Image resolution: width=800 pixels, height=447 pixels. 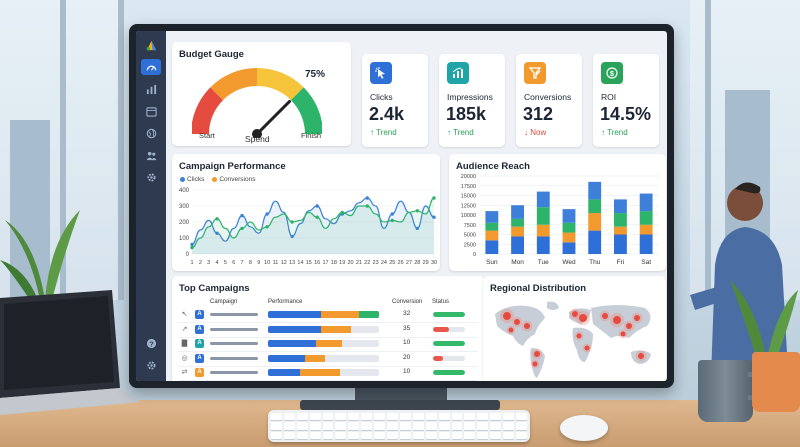 What do you see at coordinates (257, 139) in the screenshot?
I see `gauge-spend-label: Spend` at bounding box center [257, 139].